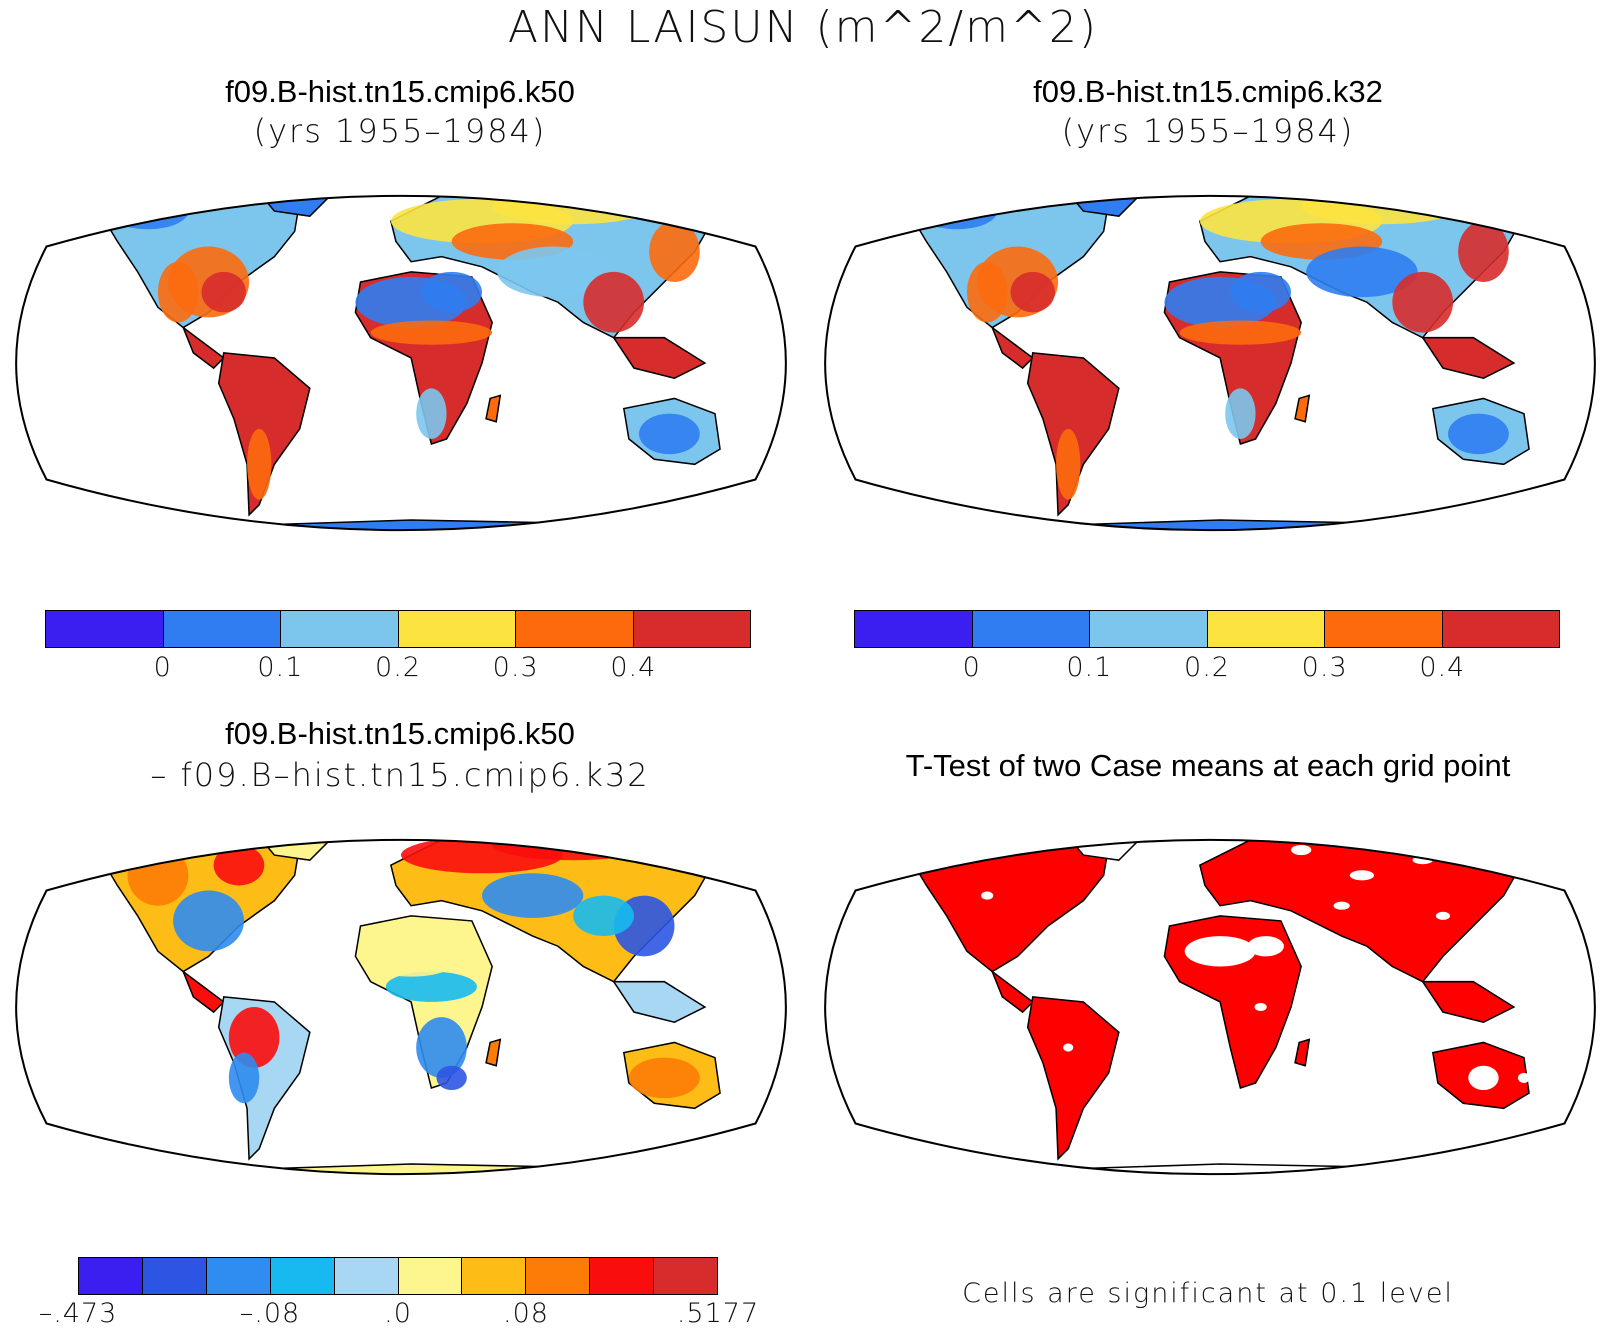 The image size is (1606, 1329). What do you see at coordinates (270, 1313) in the screenshot?
I see `diff-tick-1: –.08` at bounding box center [270, 1313].